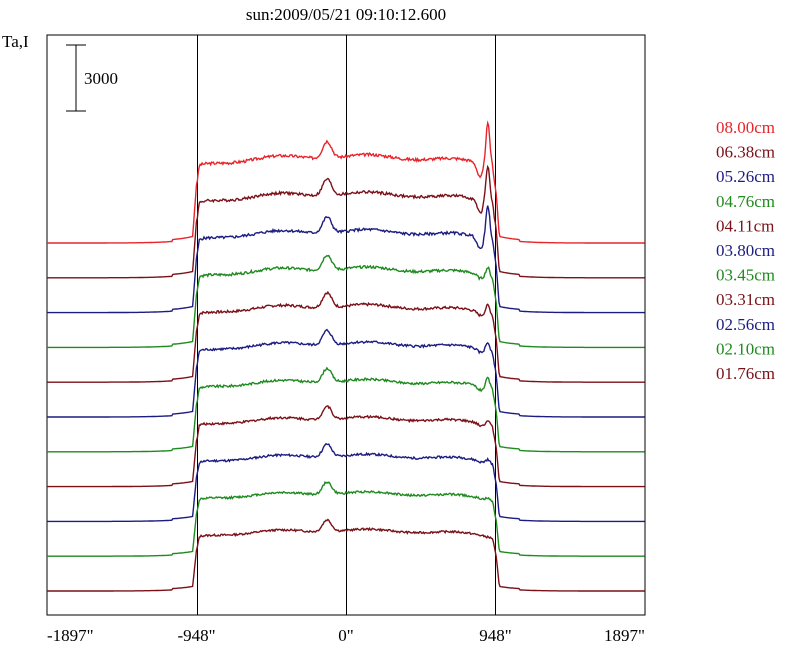 The width and height of the screenshot is (791, 649). I want to click on x-tick-label: -948", so click(197, 635).